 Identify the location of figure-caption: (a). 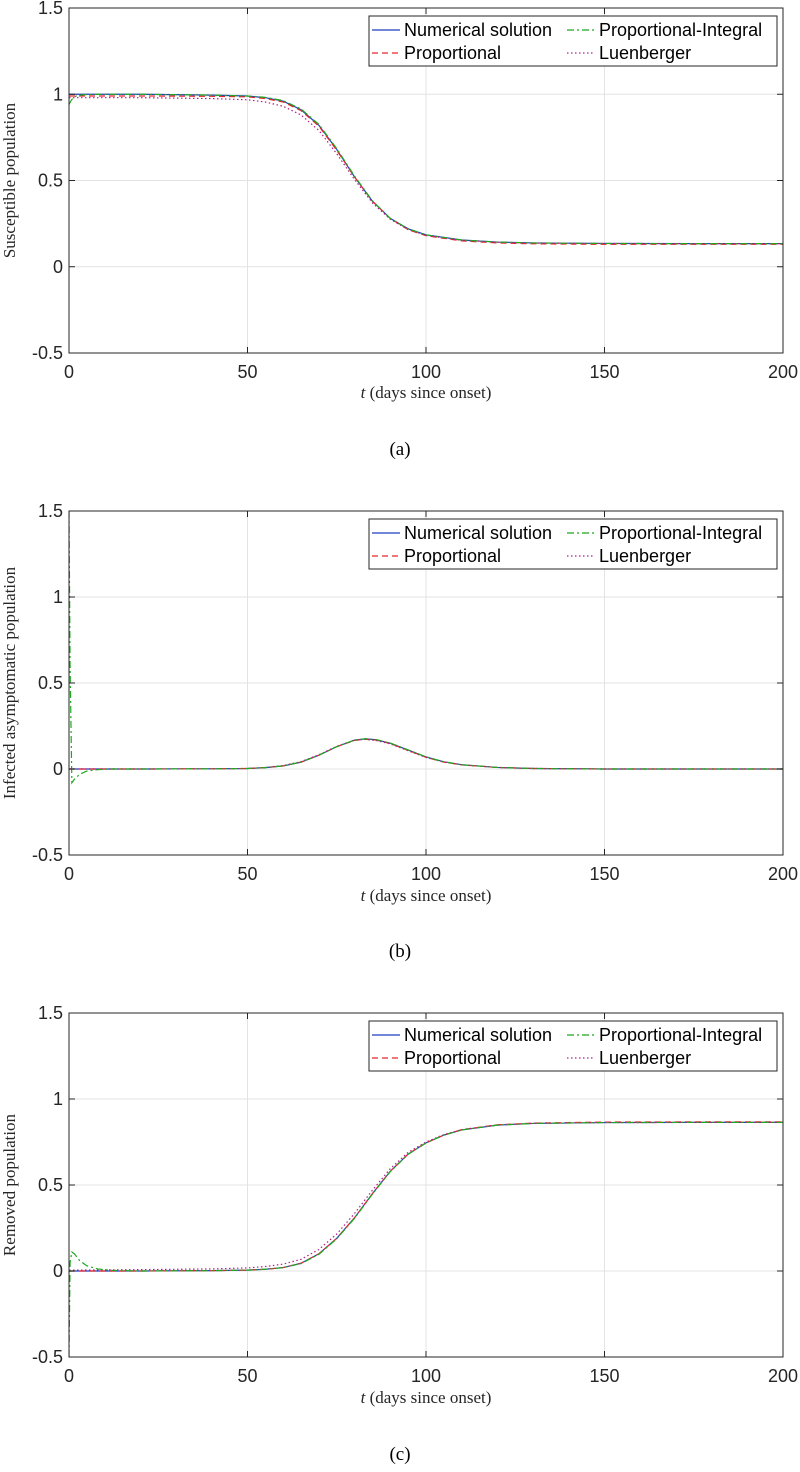
(399, 449).